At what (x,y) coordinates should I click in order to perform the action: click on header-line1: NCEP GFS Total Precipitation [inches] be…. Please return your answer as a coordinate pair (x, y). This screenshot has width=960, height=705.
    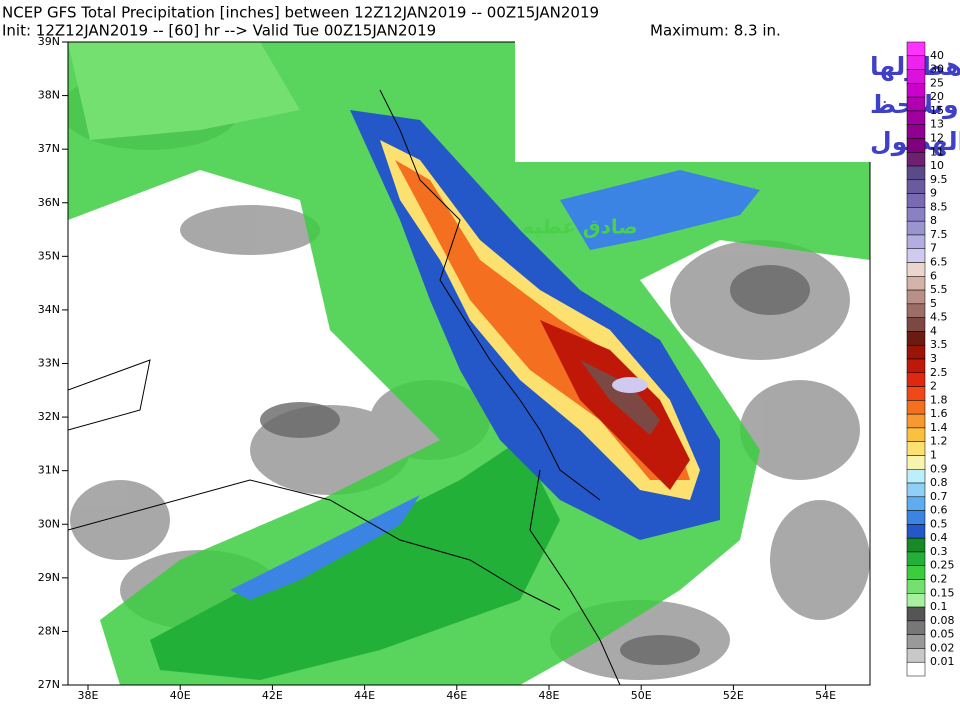
    Looking at the image, I should click on (300, 13).